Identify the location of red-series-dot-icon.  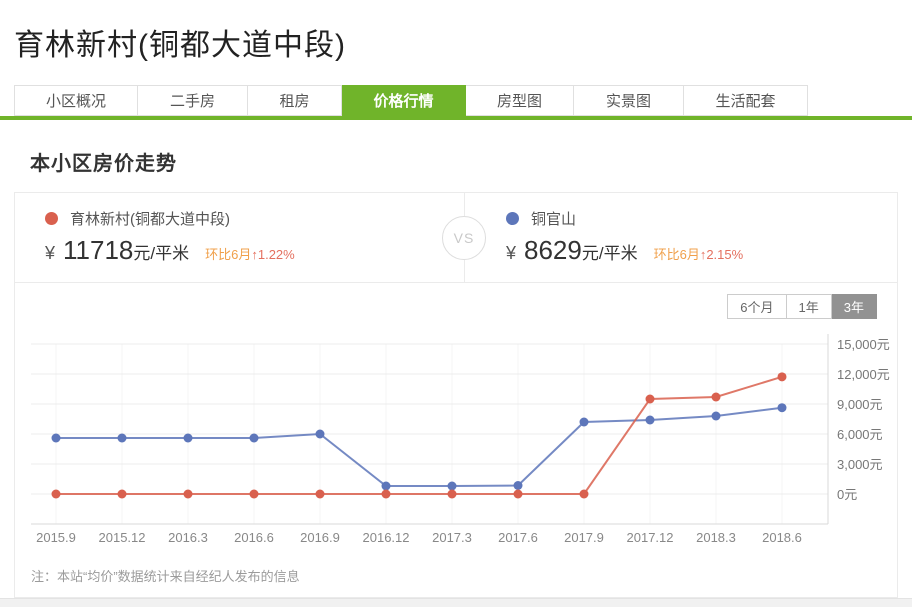
(51, 218).